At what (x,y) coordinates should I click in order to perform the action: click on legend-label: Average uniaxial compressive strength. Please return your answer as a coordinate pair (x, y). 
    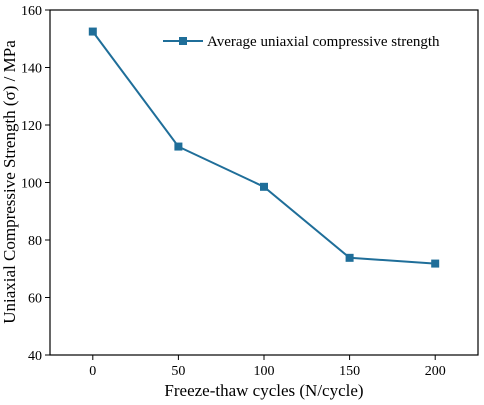
    Looking at the image, I should click on (323, 42).